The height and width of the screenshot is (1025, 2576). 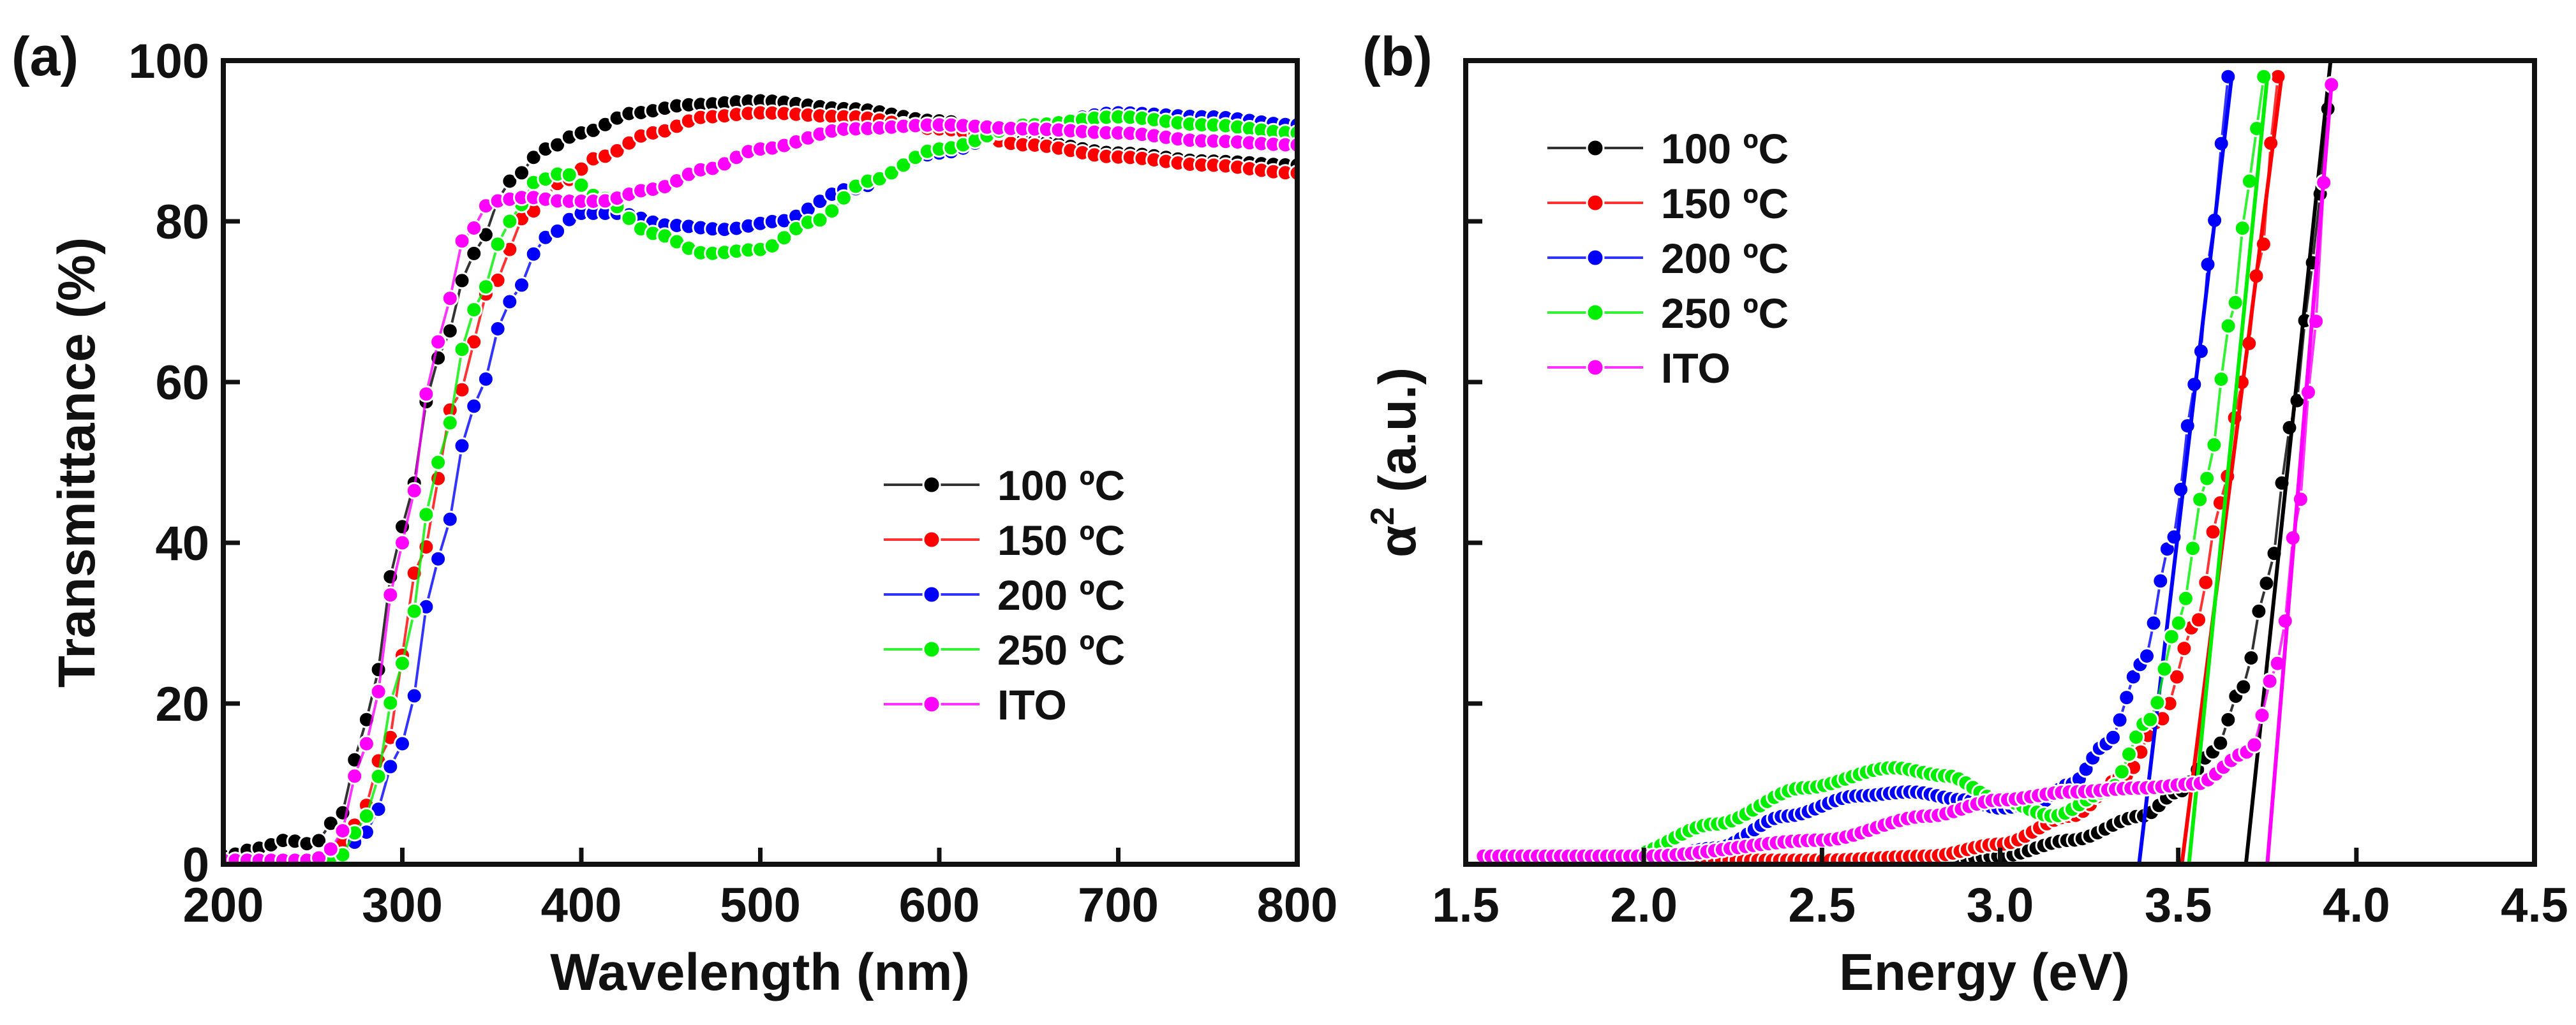 What do you see at coordinates (2534, 905) in the screenshot?
I see `panel-b-x-tick-label: 4.5` at bounding box center [2534, 905].